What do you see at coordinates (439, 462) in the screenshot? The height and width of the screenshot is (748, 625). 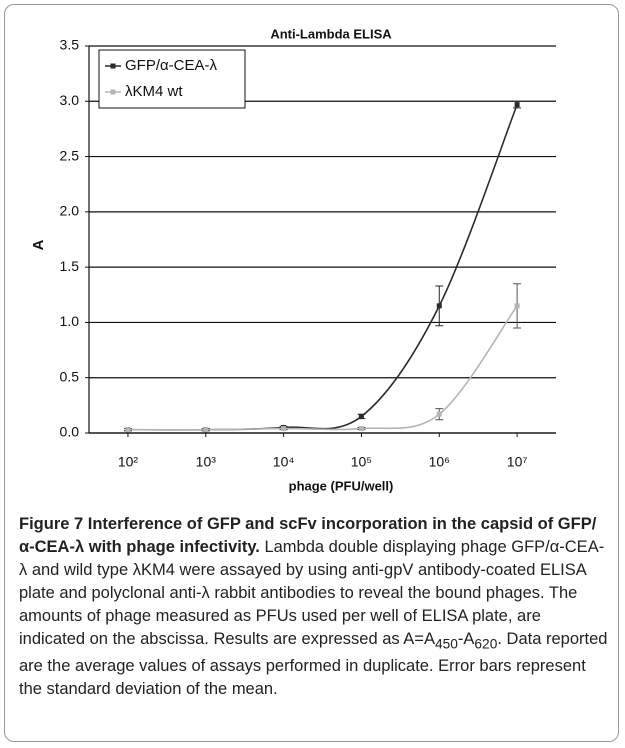 I see `x-tick-label: 10⁶` at bounding box center [439, 462].